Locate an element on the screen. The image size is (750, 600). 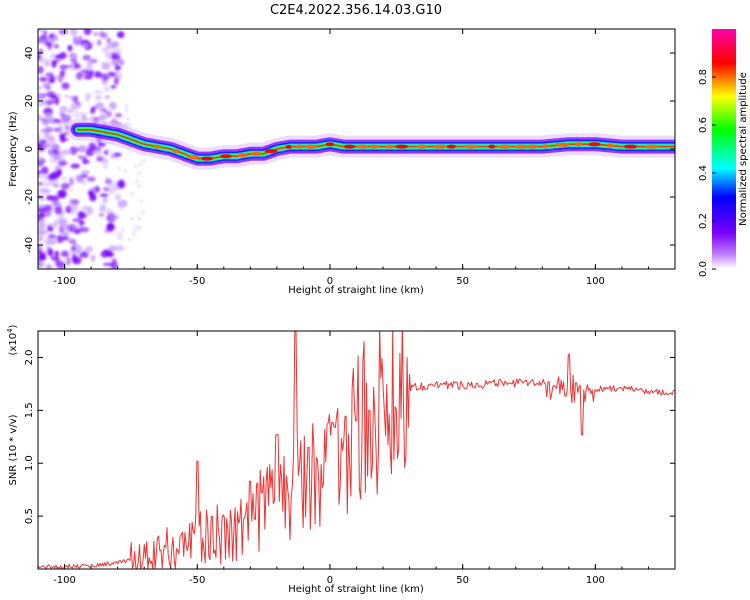
snr-scale-prefix: (x10 is located at coordinates (13, 344).